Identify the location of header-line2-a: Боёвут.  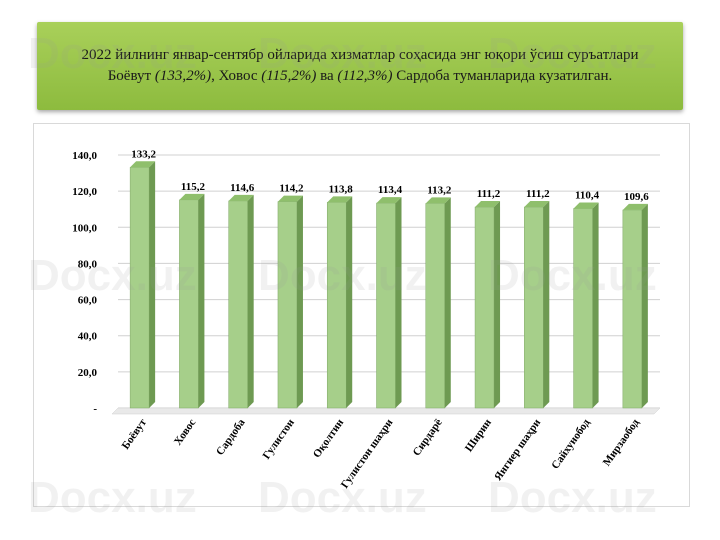
(131, 76).